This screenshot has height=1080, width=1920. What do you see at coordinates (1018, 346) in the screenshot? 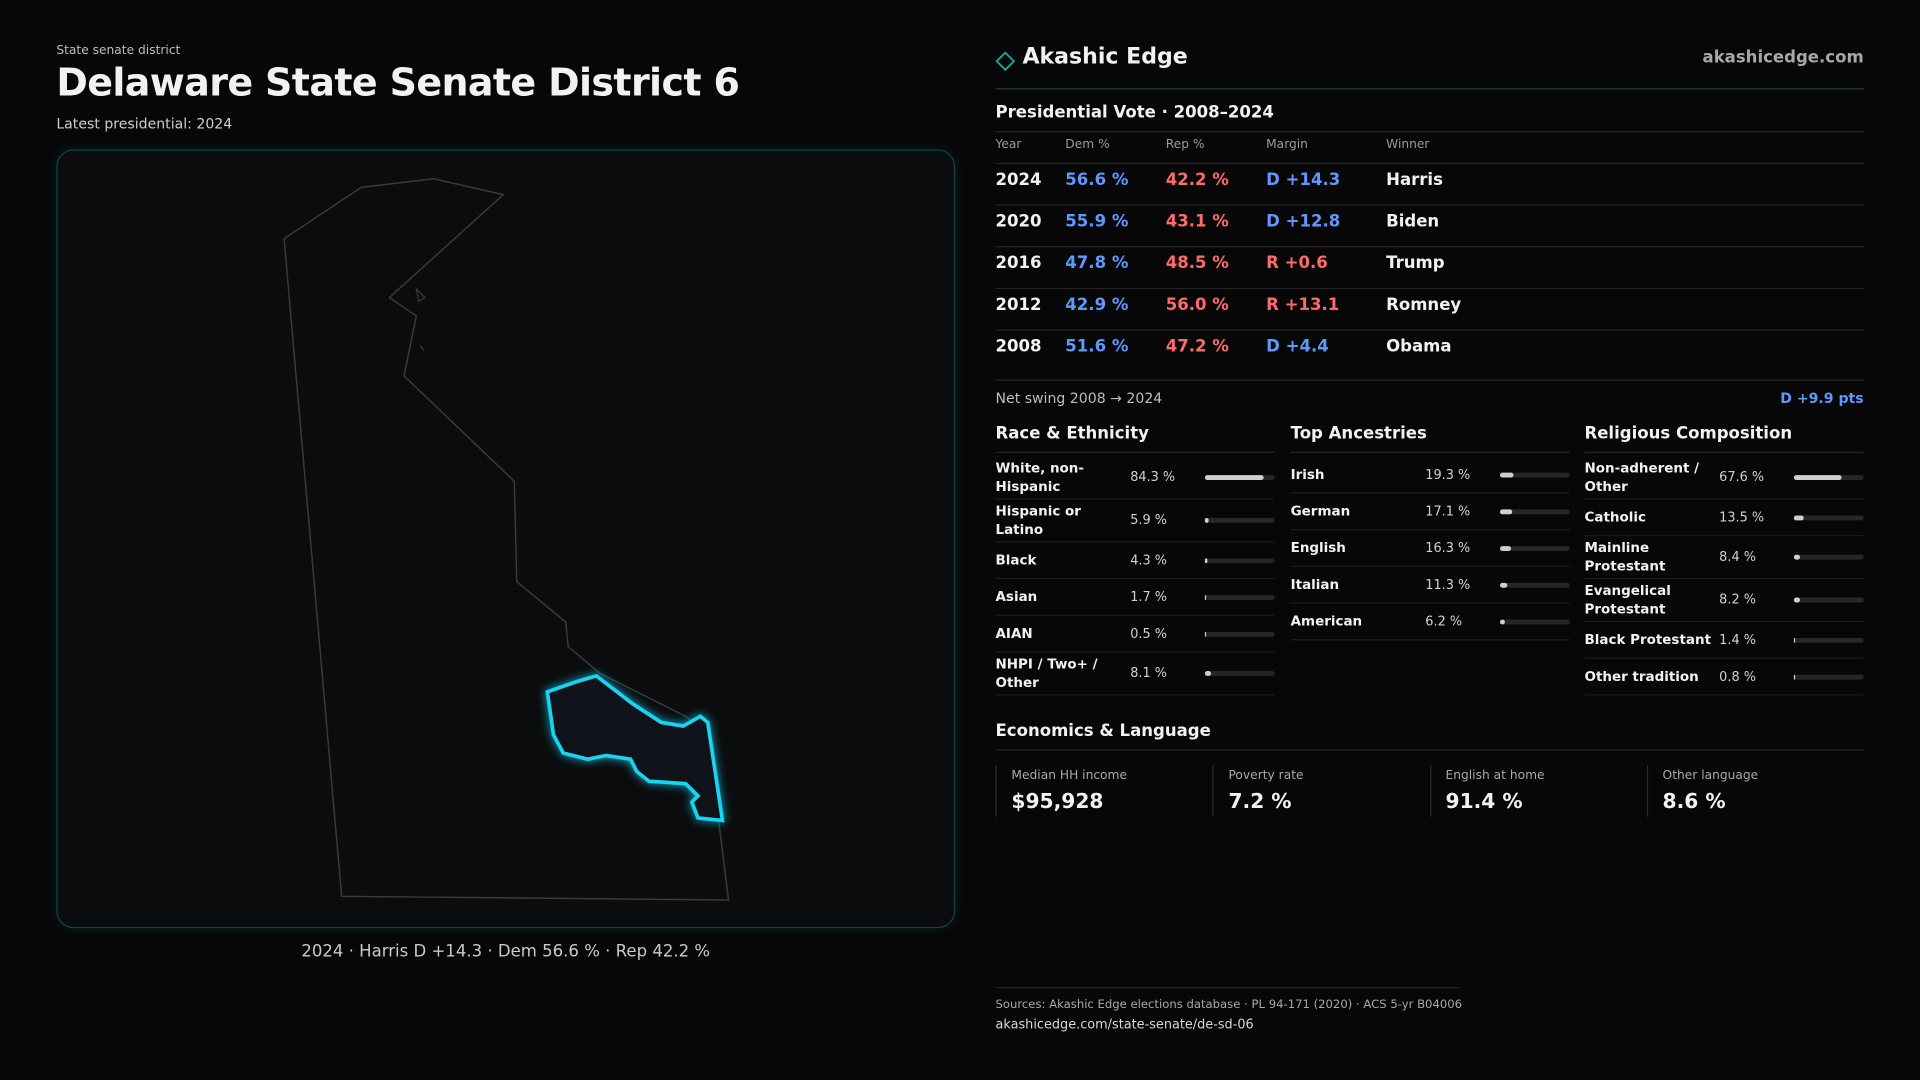
I see `table-cell: 2008` at bounding box center [1018, 346].